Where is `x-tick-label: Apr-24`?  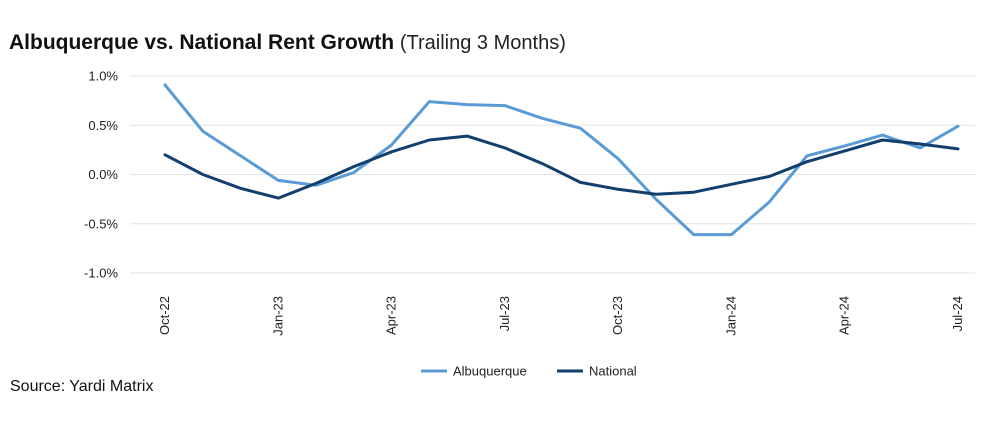 x-tick-label: Apr-24 is located at coordinates (844, 315).